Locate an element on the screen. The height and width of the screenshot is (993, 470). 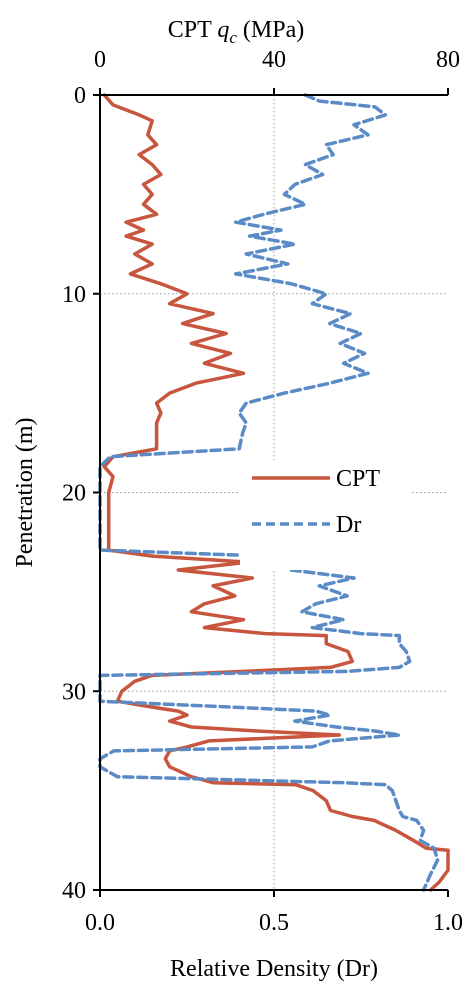
top-tick-label: 0 is located at coordinates (100, 60).